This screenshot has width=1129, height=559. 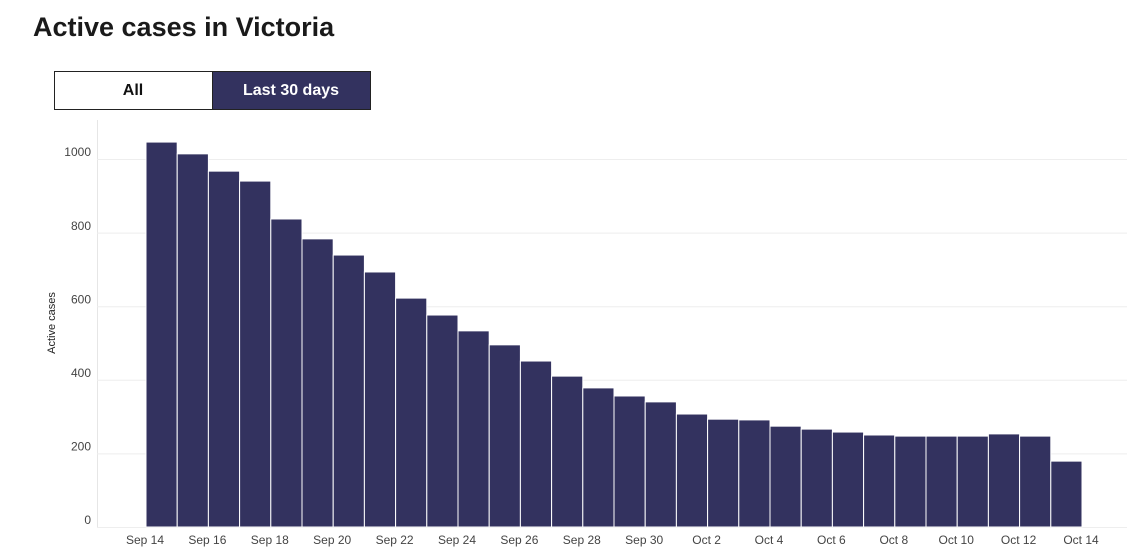 I want to click on x-tick-label: Sep 26, so click(x=519, y=540).